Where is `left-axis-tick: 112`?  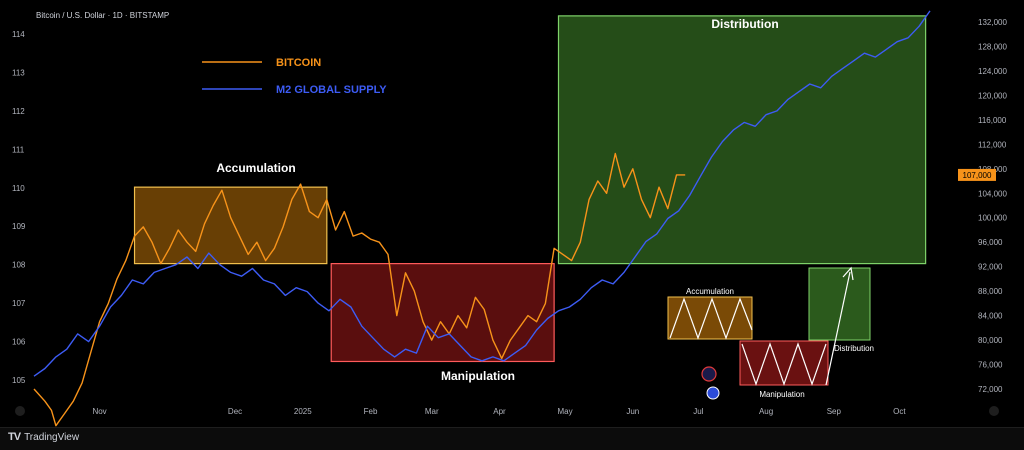
left-axis-tick: 112 is located at coordinates (18, 111).